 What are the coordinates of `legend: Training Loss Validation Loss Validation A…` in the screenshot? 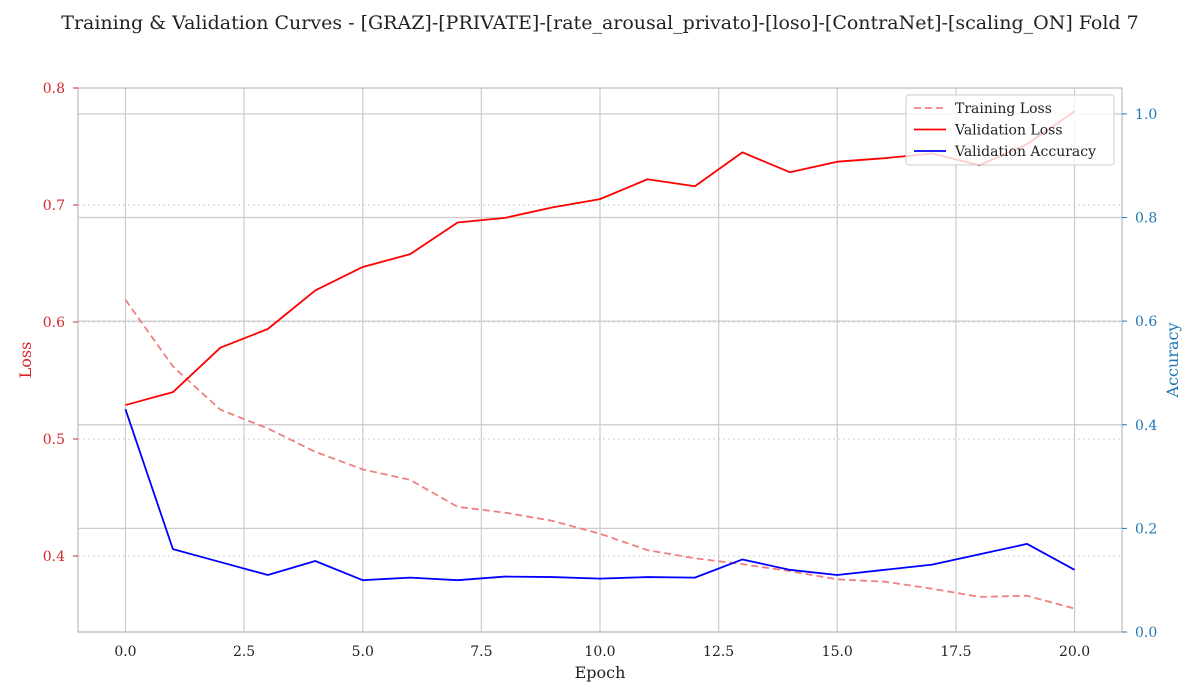 It's located at (1010, 130).